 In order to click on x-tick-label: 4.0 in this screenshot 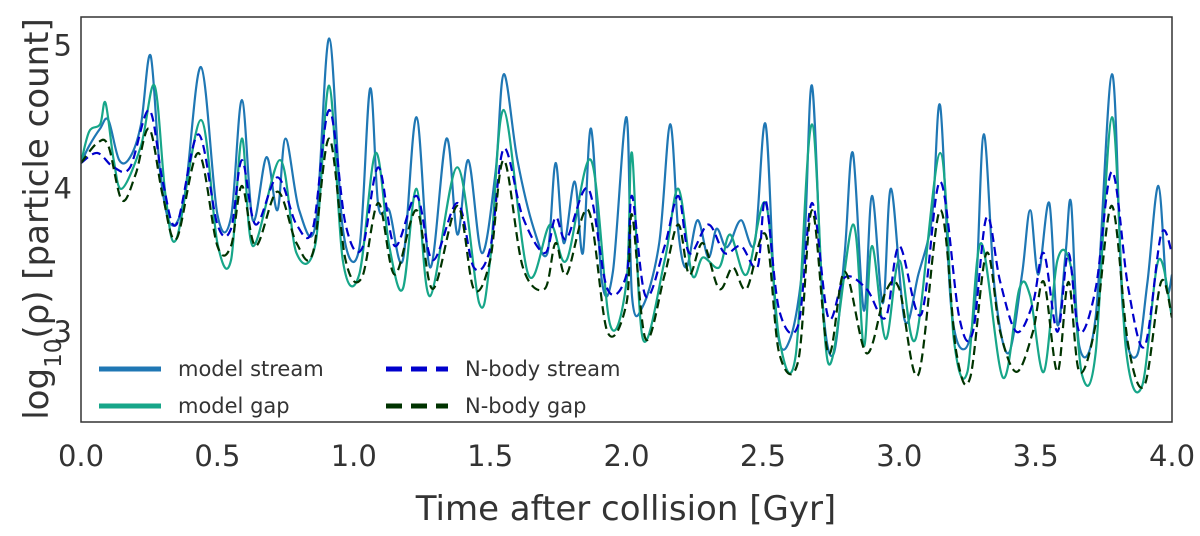, I will do `click(1172, 456)`.